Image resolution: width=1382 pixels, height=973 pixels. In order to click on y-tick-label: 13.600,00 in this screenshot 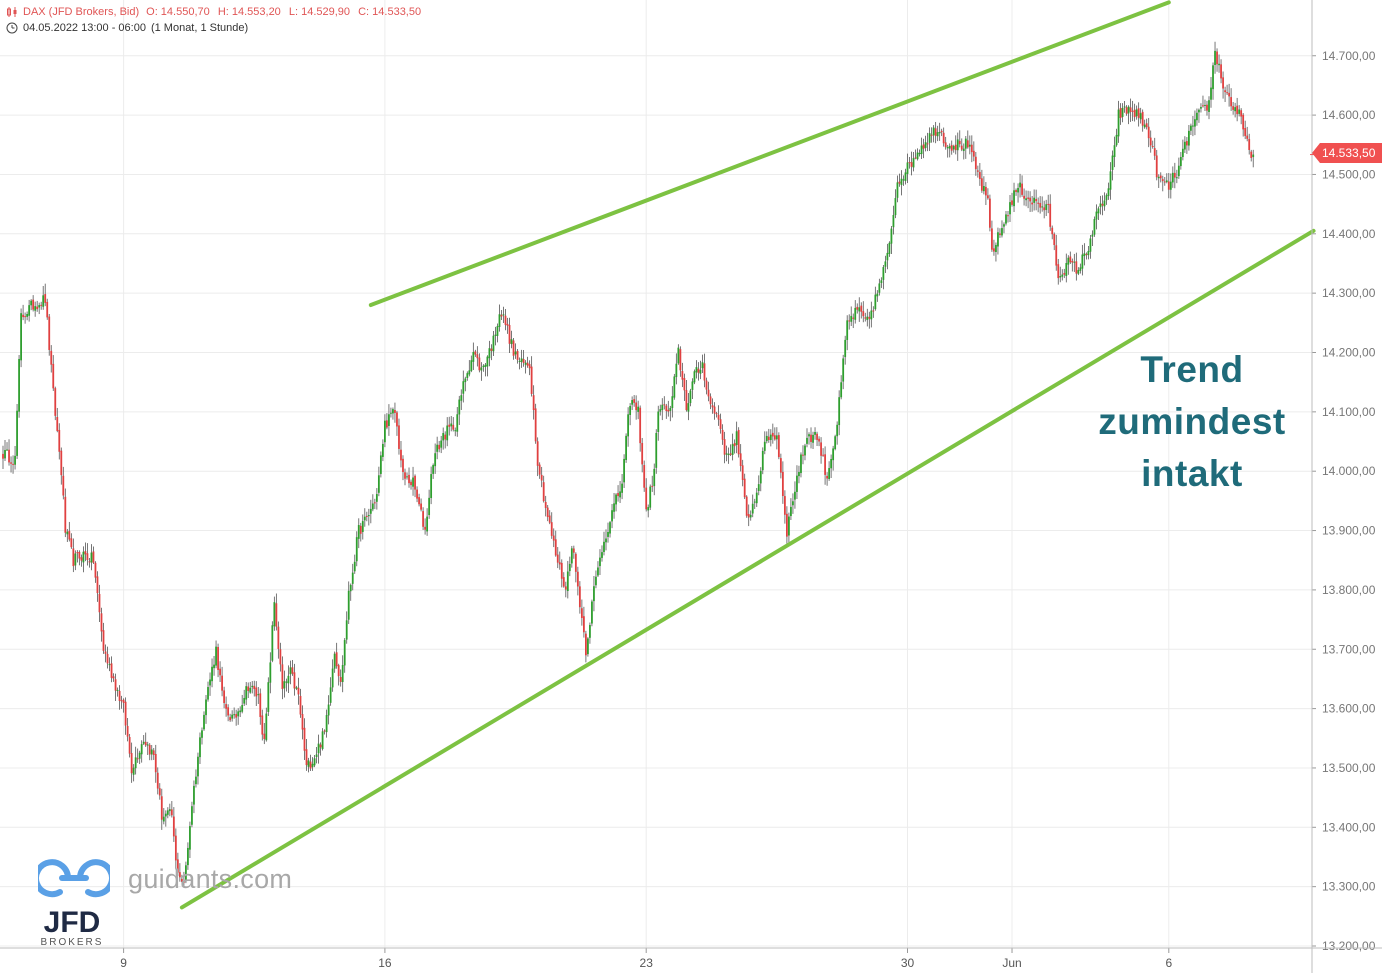, I will do `click(1349, 709)`.